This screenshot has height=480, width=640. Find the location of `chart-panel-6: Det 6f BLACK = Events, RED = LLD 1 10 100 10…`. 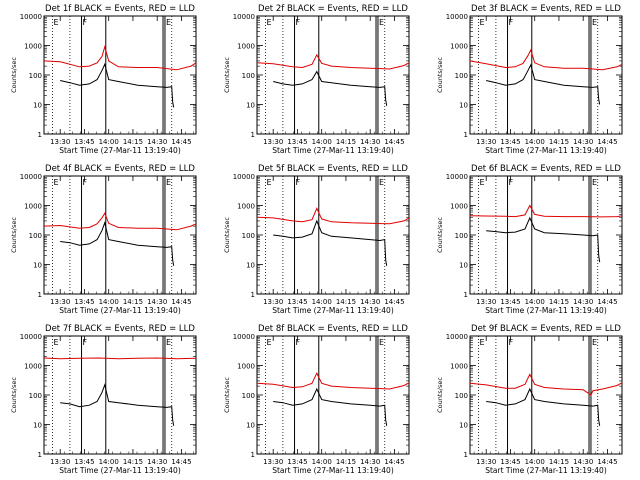

chart-panel-6: Det 6f BLACK = Events, RED = LLD 1 10 100 10… is located at coordinates (529, 239).